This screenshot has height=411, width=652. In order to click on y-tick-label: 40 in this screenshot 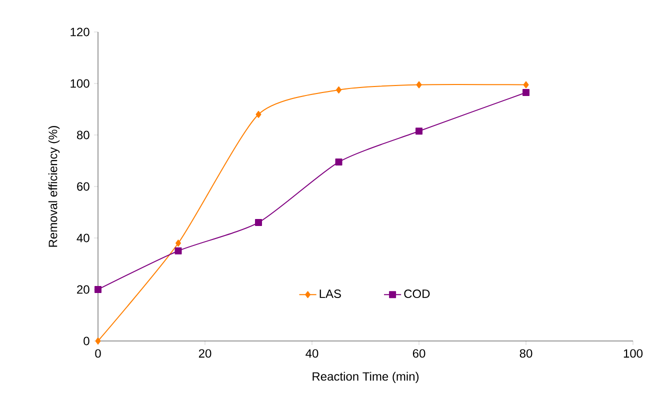, I will do `click(83, 238)`.